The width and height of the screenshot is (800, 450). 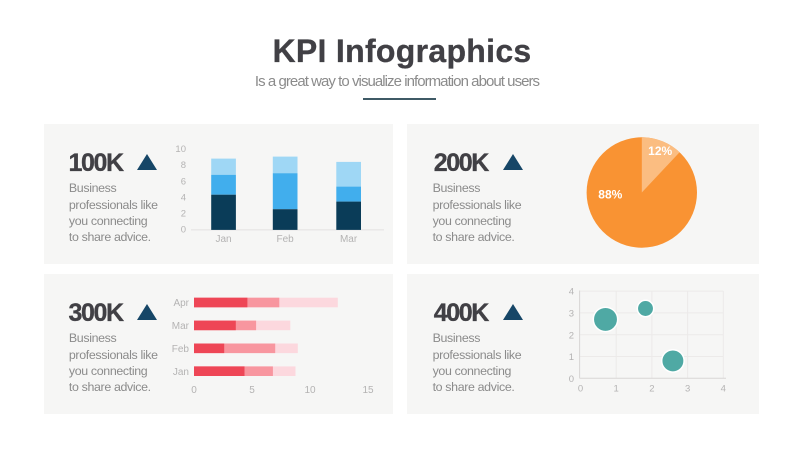 What do you see at coordinates (610, 194) in the screenshot?
I see `svg-text: 88%` at bounding box center [610, 194].